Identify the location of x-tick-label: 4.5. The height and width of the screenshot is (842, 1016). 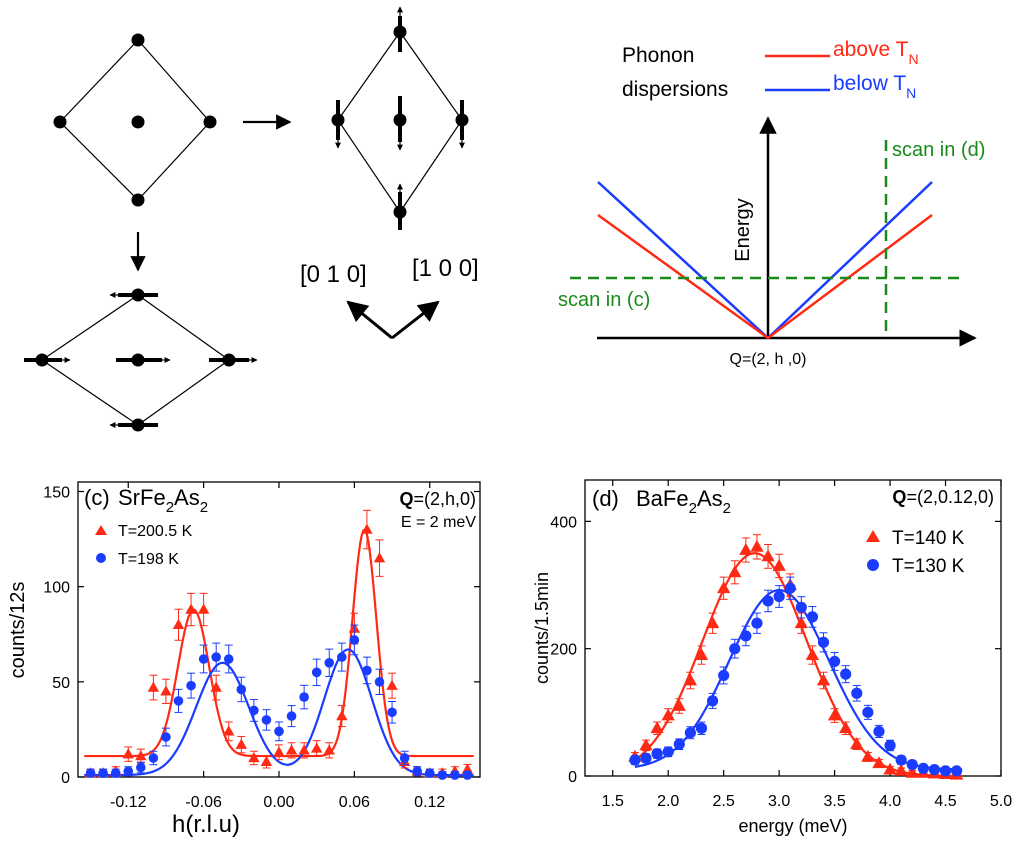
(945, 801).